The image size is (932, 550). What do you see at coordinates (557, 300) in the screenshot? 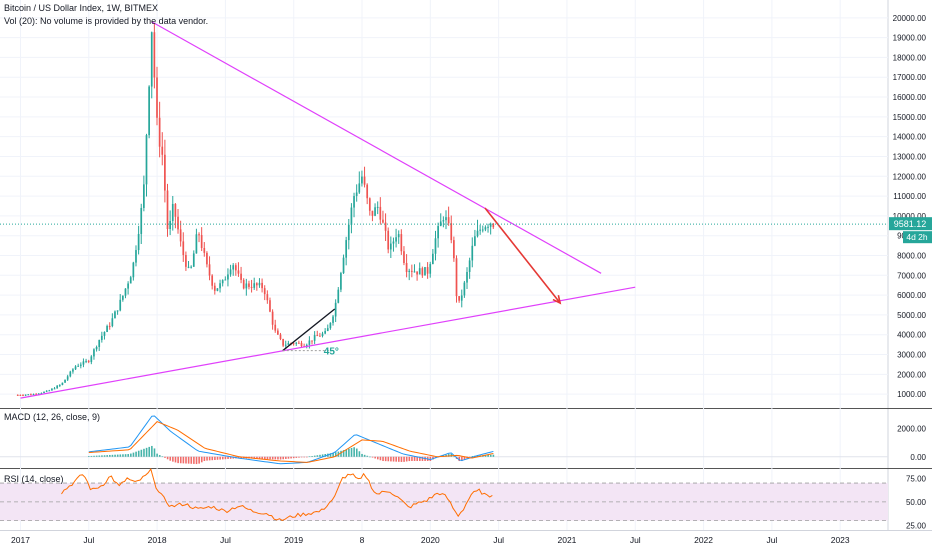
I see `forecast-arrow-head` at bounding box center [557, 300].